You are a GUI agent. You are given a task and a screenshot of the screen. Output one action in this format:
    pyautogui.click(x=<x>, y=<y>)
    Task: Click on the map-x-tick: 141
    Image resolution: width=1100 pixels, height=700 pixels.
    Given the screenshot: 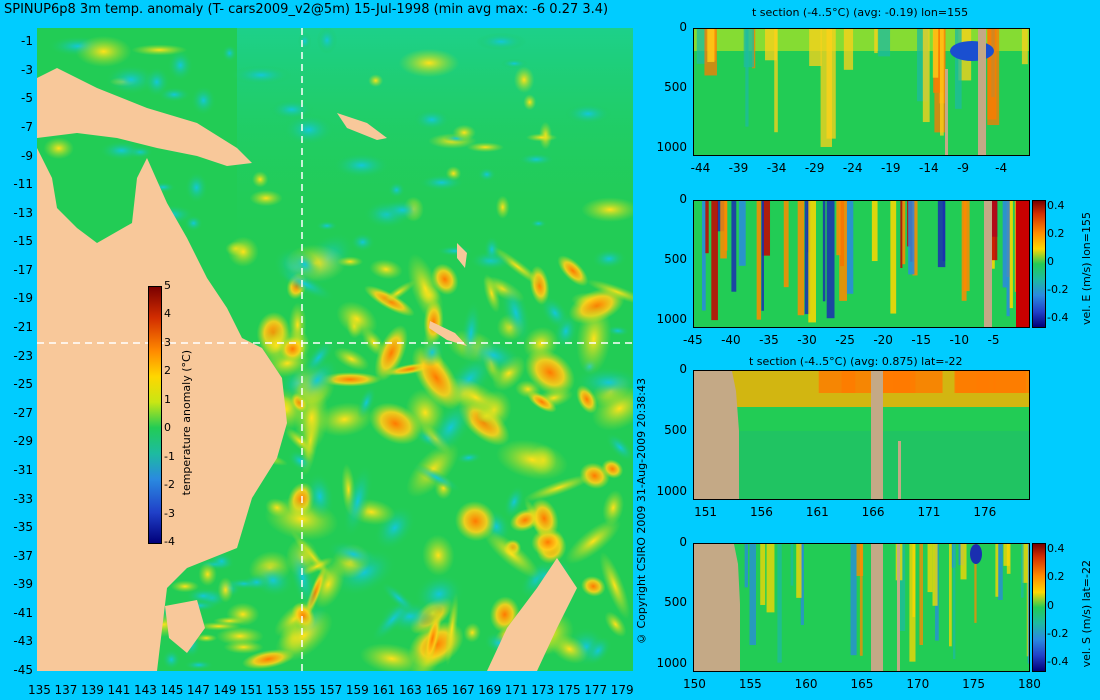 What is the action you would take?
    pyautogui.click(x=119, y=690)
    